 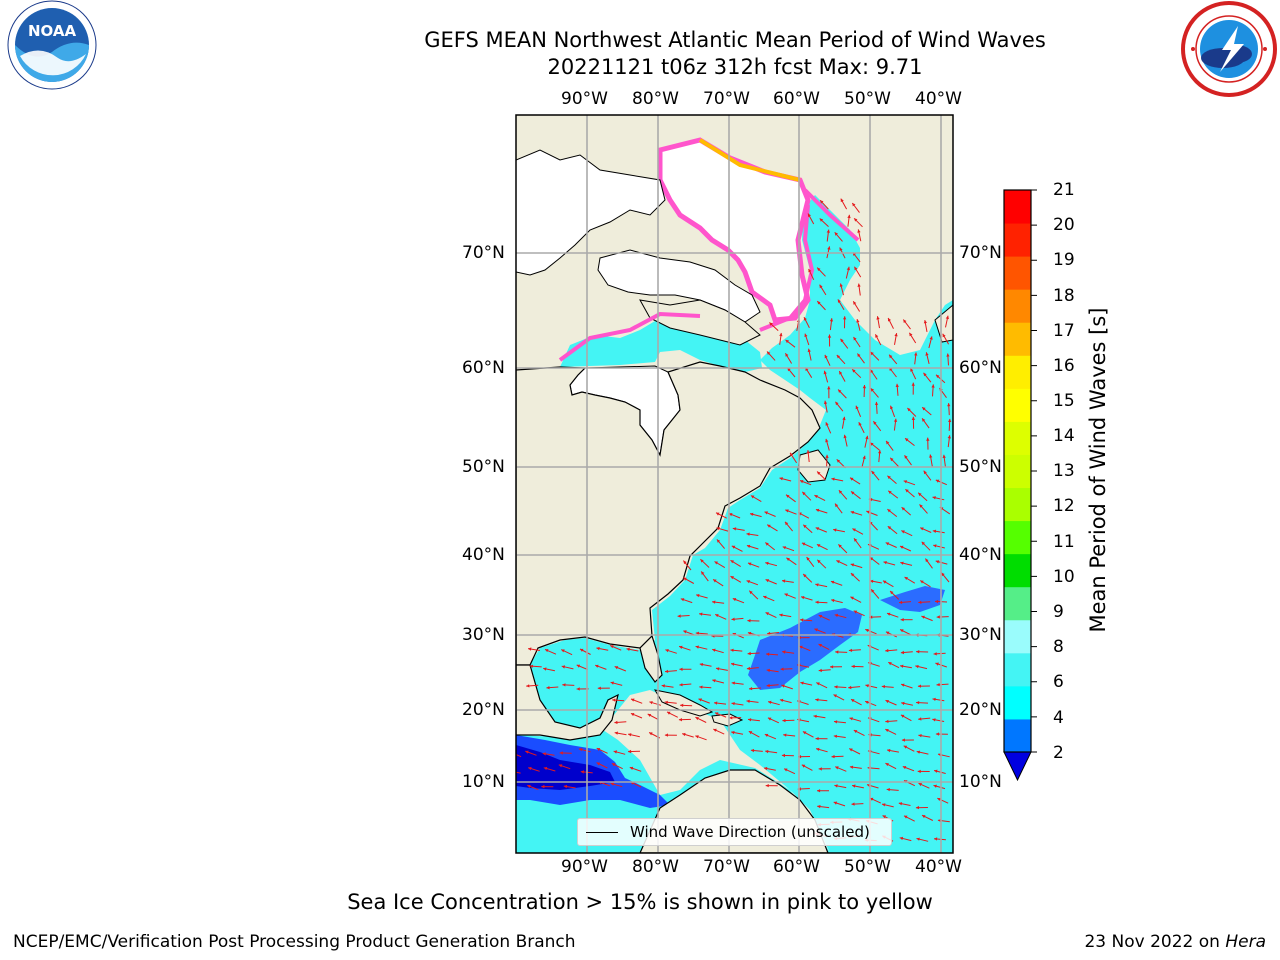 What do you see at coordinates (1229, 49) in the screenshot?
I see `nws-logo-icon` at bounding box center [1229, 49].